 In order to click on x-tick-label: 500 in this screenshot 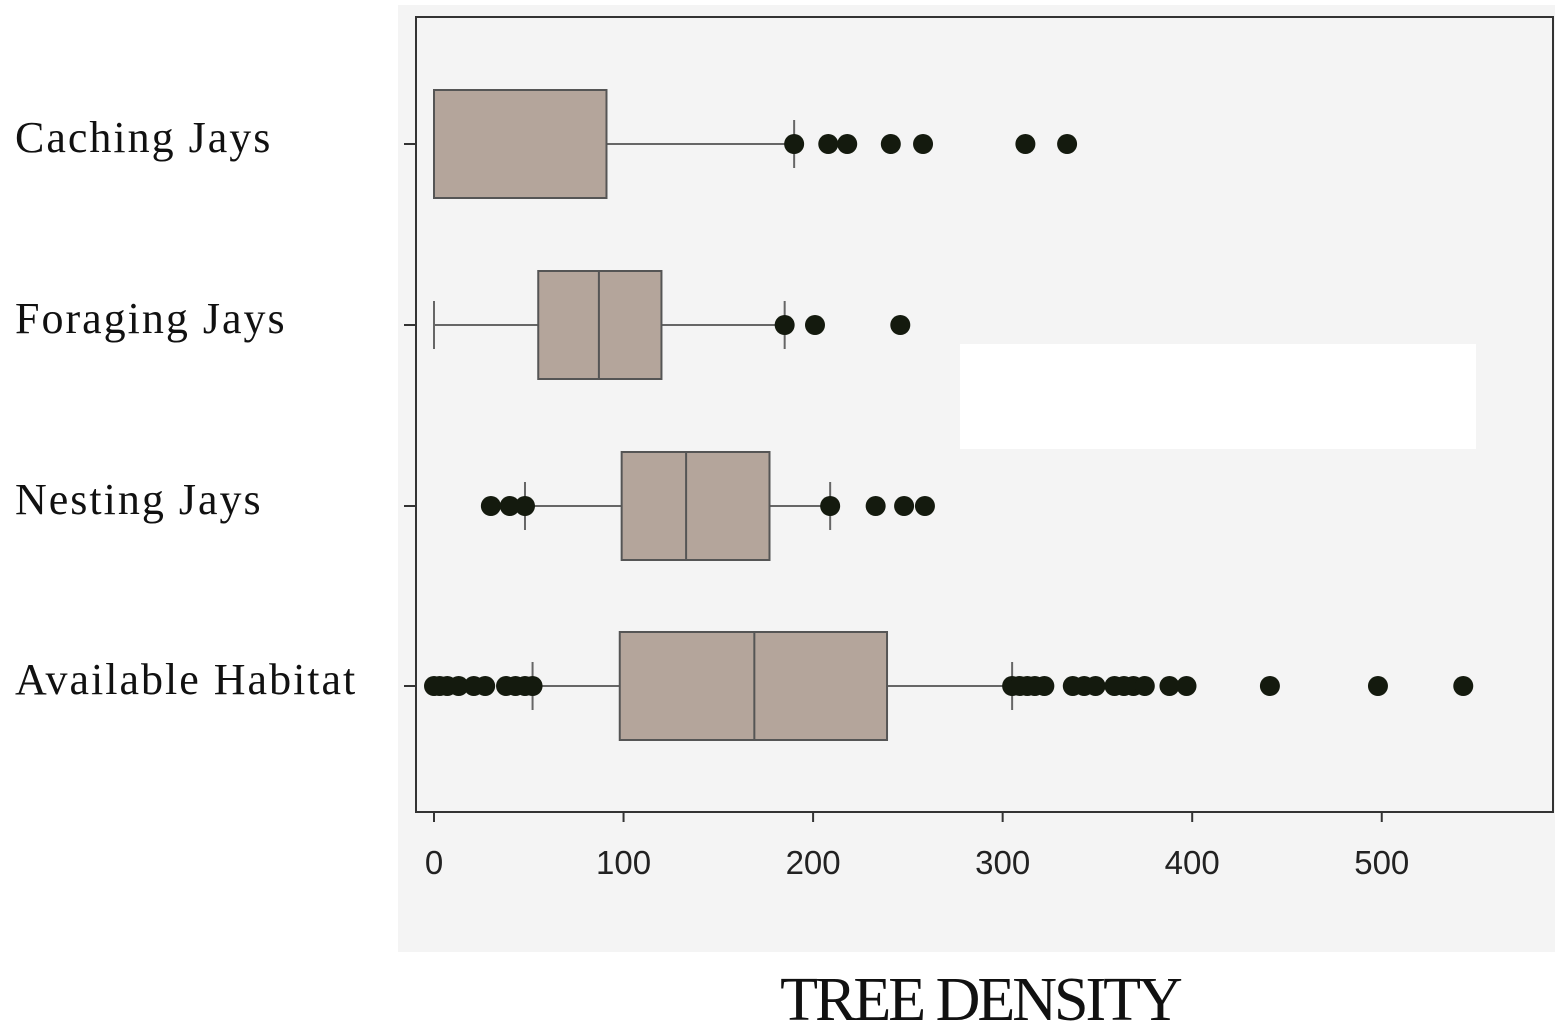, I will do `click(1381, 862)`.